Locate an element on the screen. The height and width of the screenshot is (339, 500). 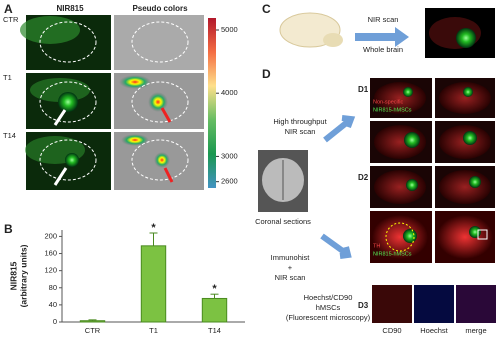
panel-label: C is located at coordinates (266, 9).